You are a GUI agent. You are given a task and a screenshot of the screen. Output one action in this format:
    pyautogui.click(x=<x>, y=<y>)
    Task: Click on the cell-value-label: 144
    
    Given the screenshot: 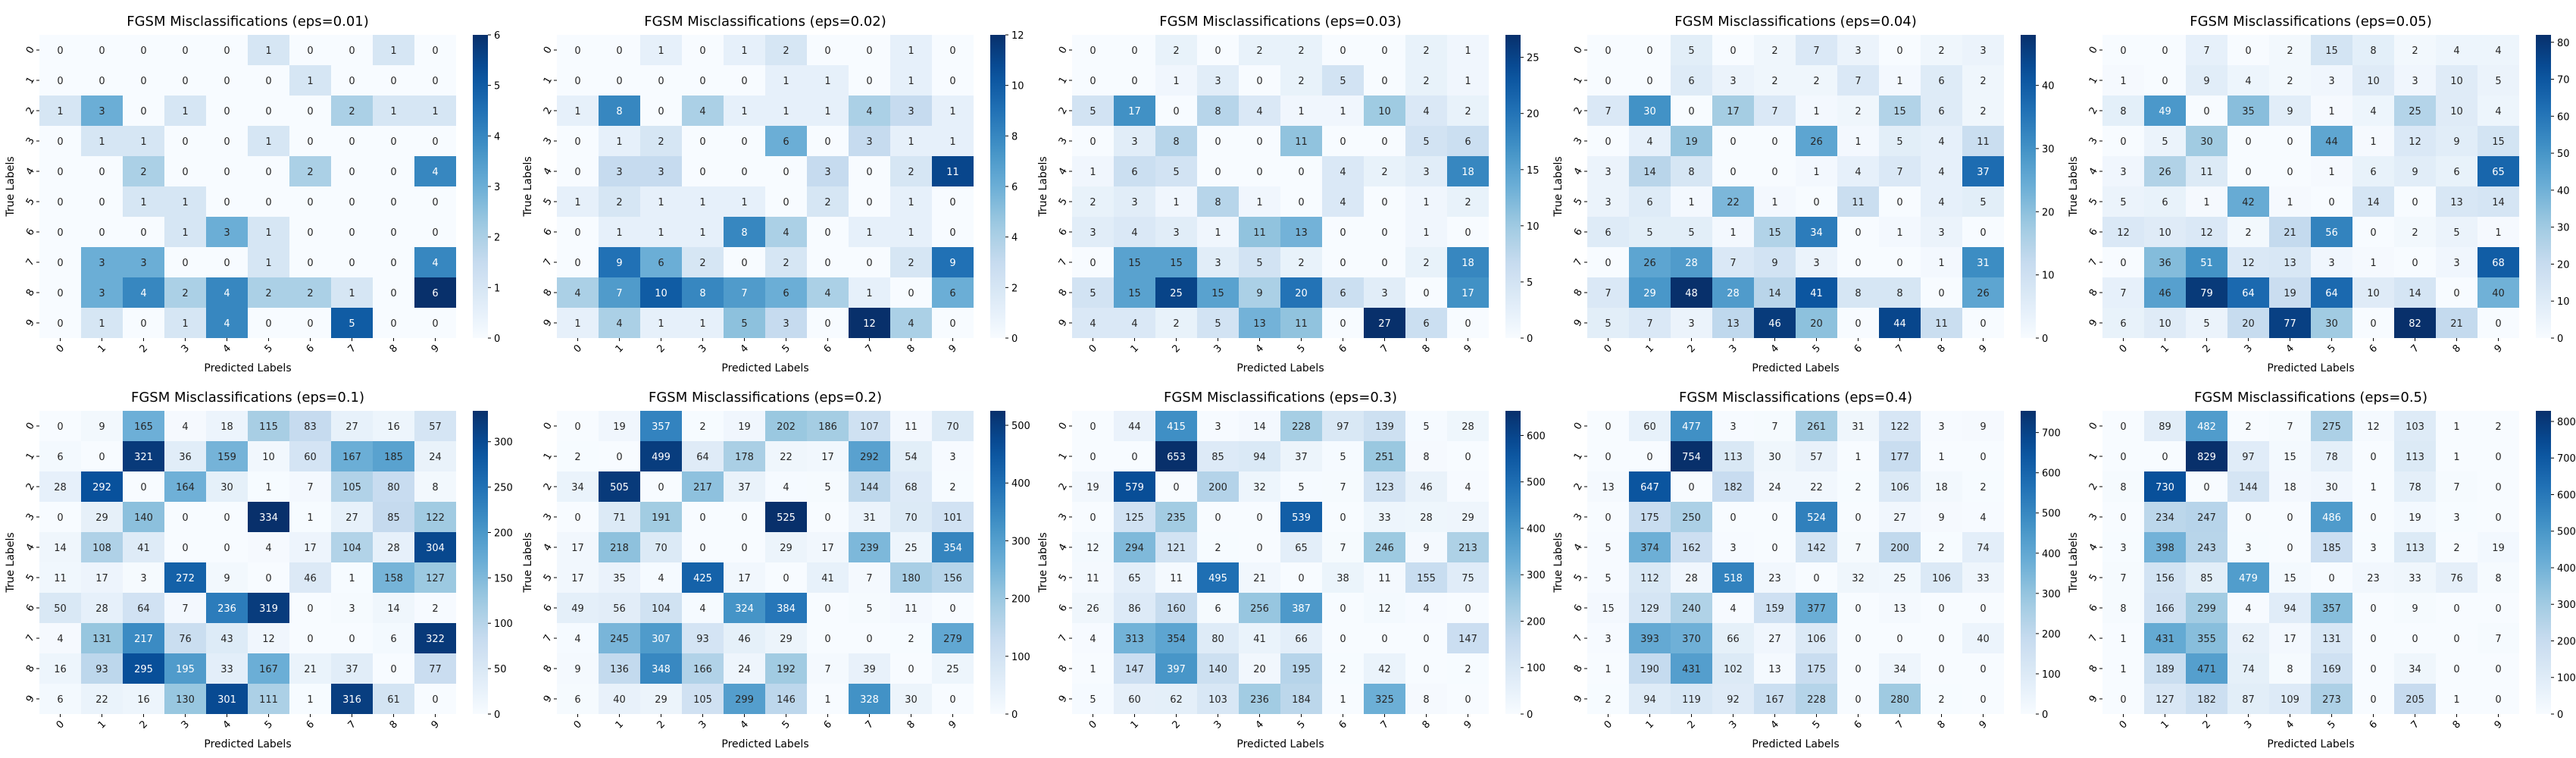 What is the action you would take?
    pyautogui.click(x=2249, y=487)
    